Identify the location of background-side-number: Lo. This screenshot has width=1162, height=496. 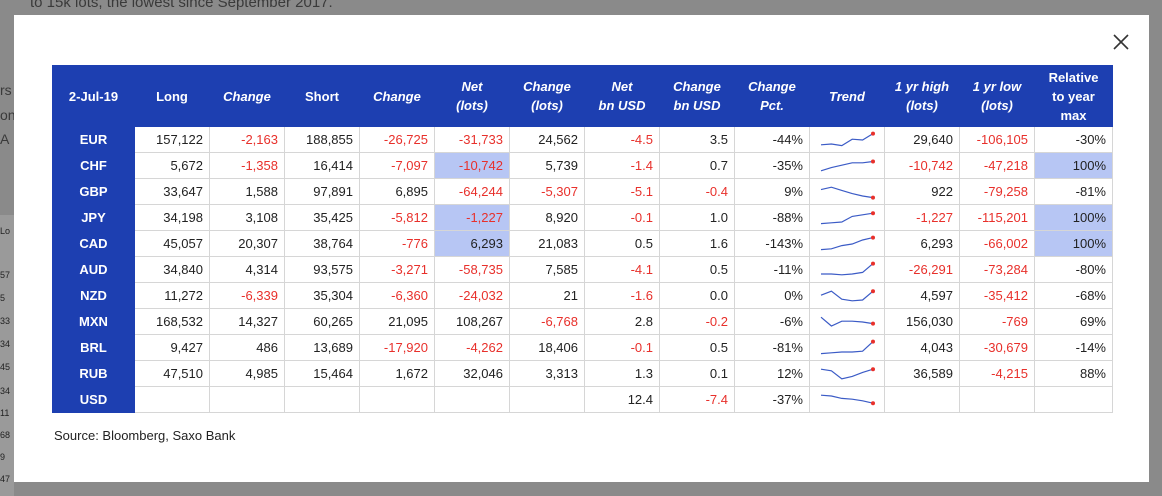
(5, 231).